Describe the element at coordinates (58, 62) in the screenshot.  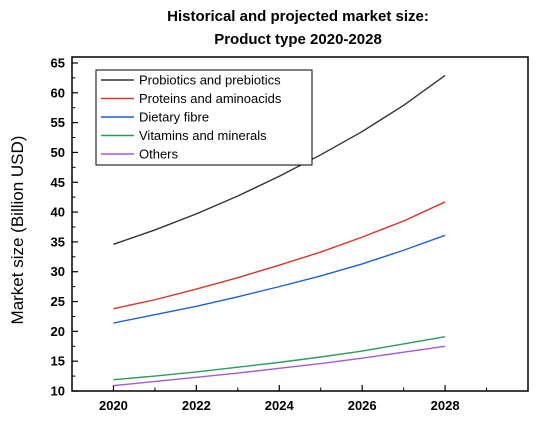
I see `y-tick-label: 65` at that location.